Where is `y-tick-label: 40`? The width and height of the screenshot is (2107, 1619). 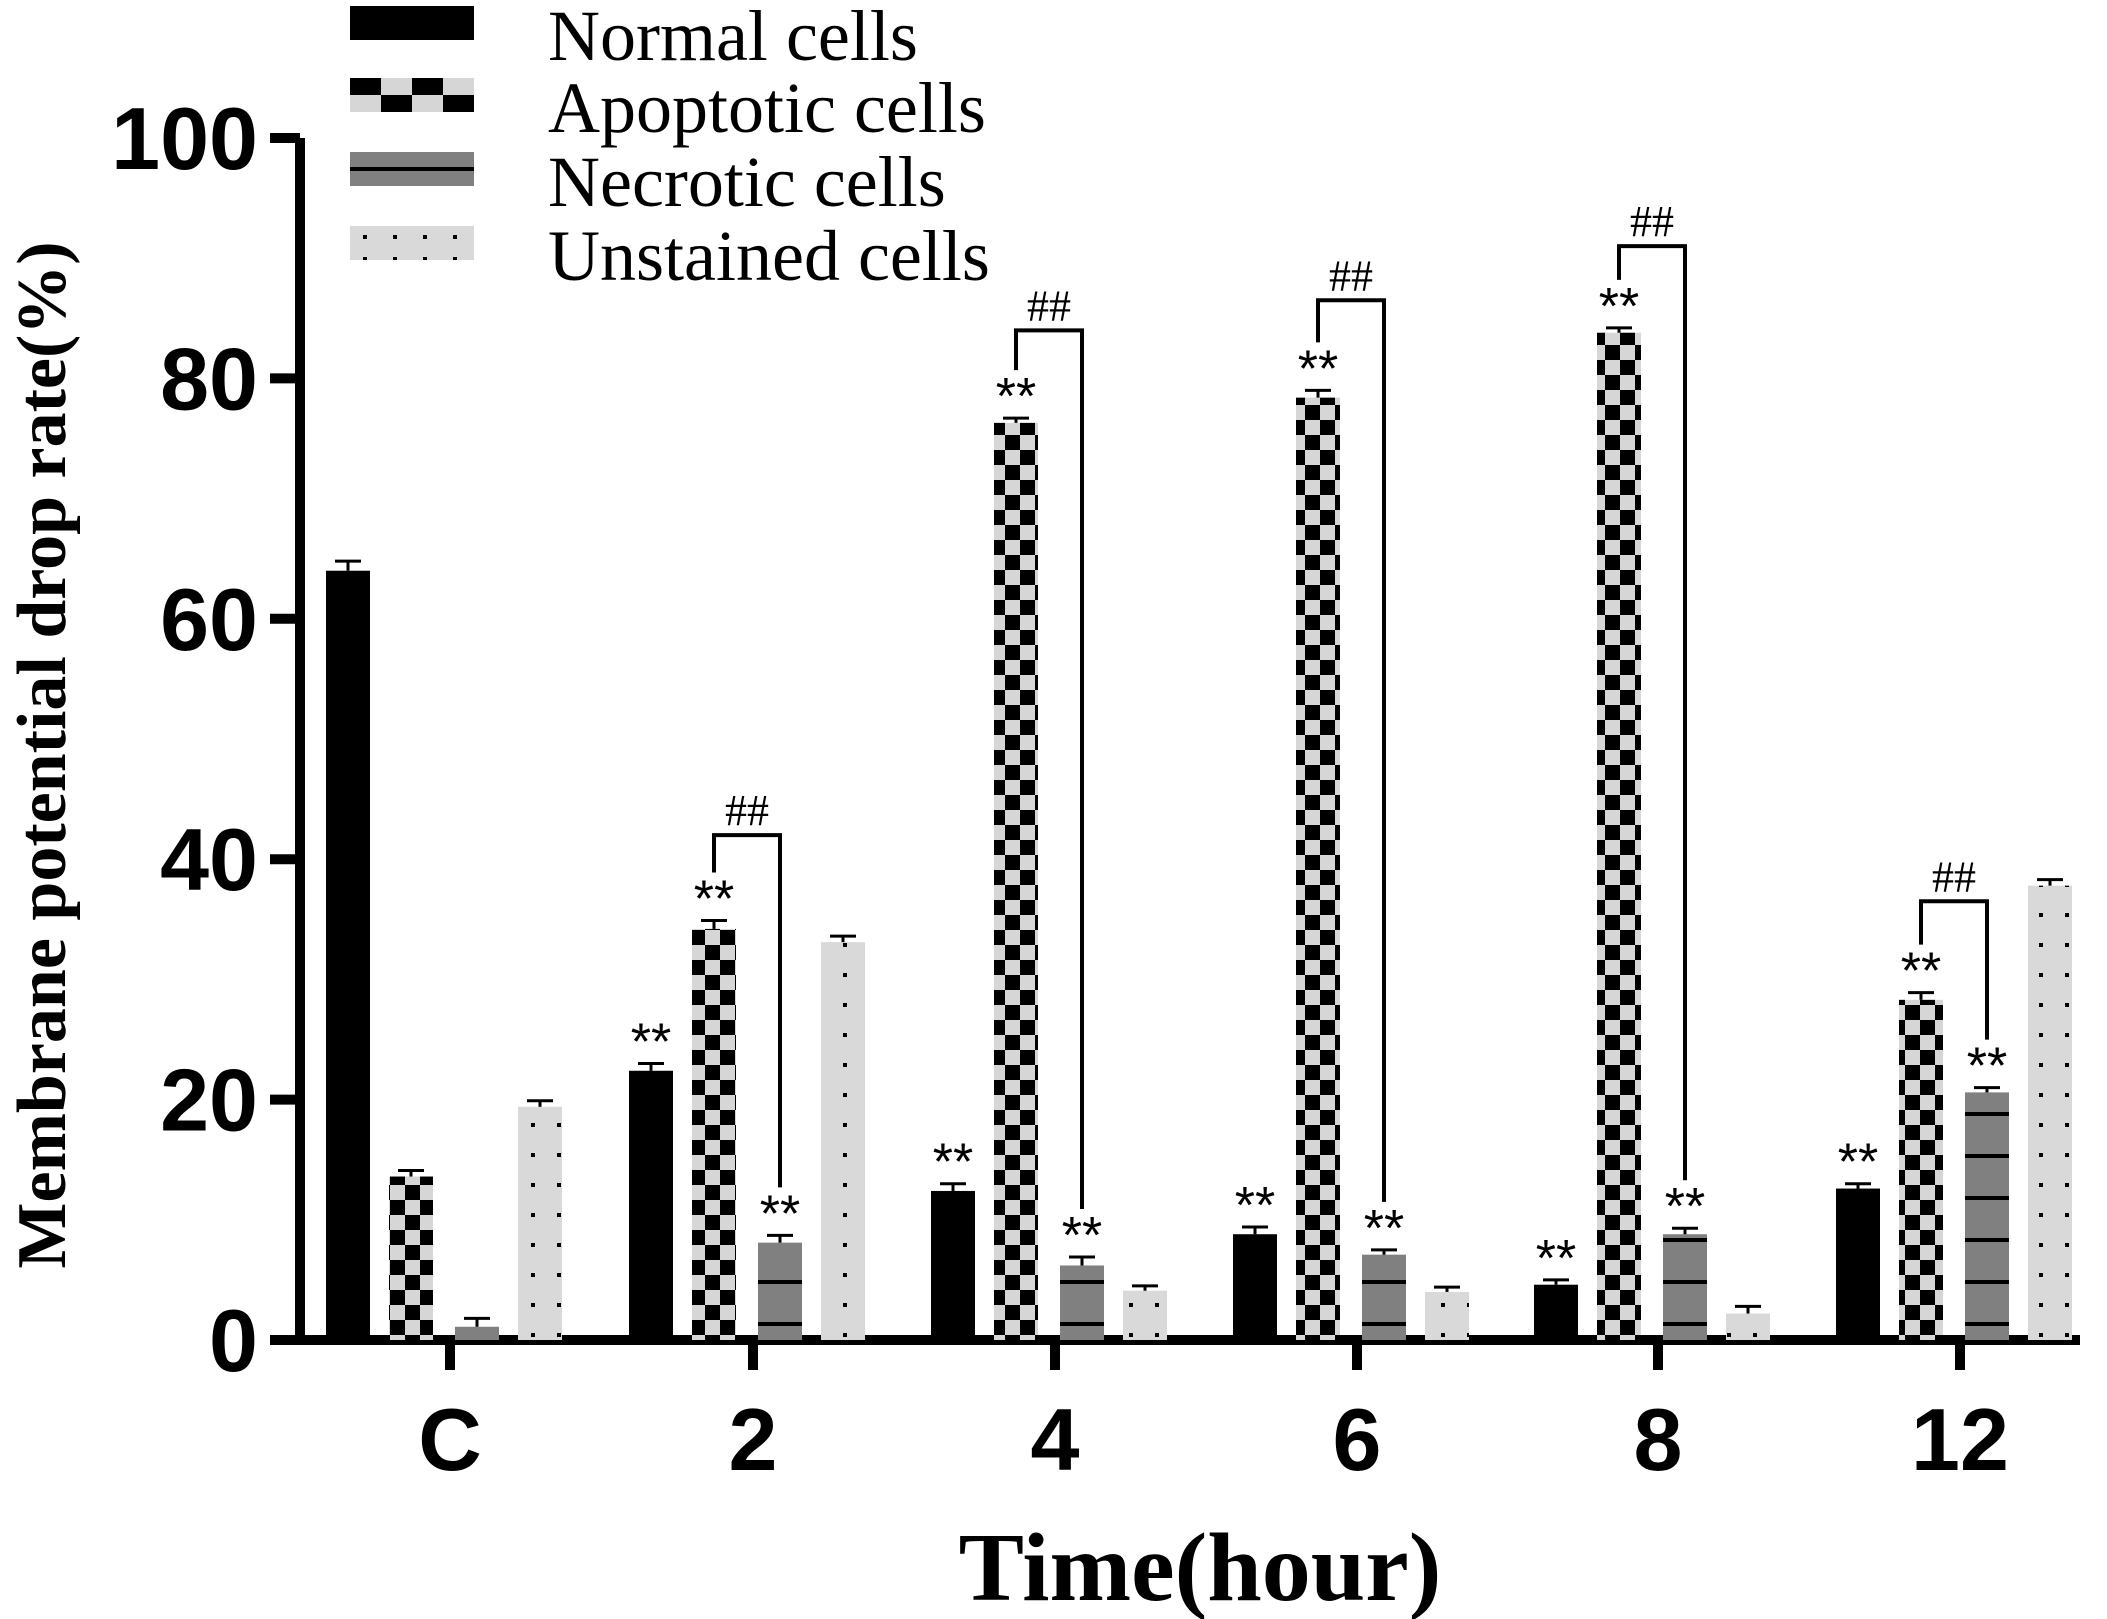 y-tick-label: 40 is located at coordinates (209, 859).